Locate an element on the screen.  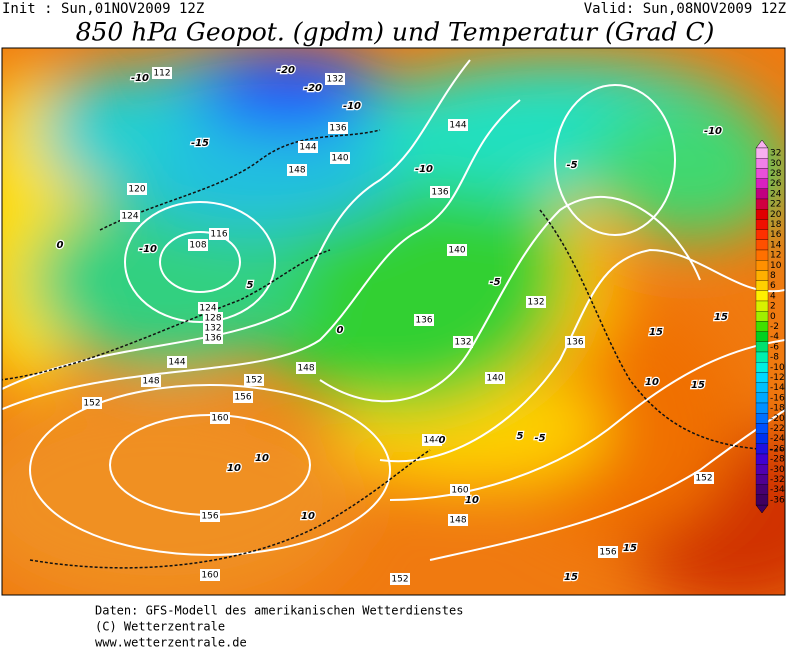
colorbar-label: -30 is located at coordinates (777, 470).